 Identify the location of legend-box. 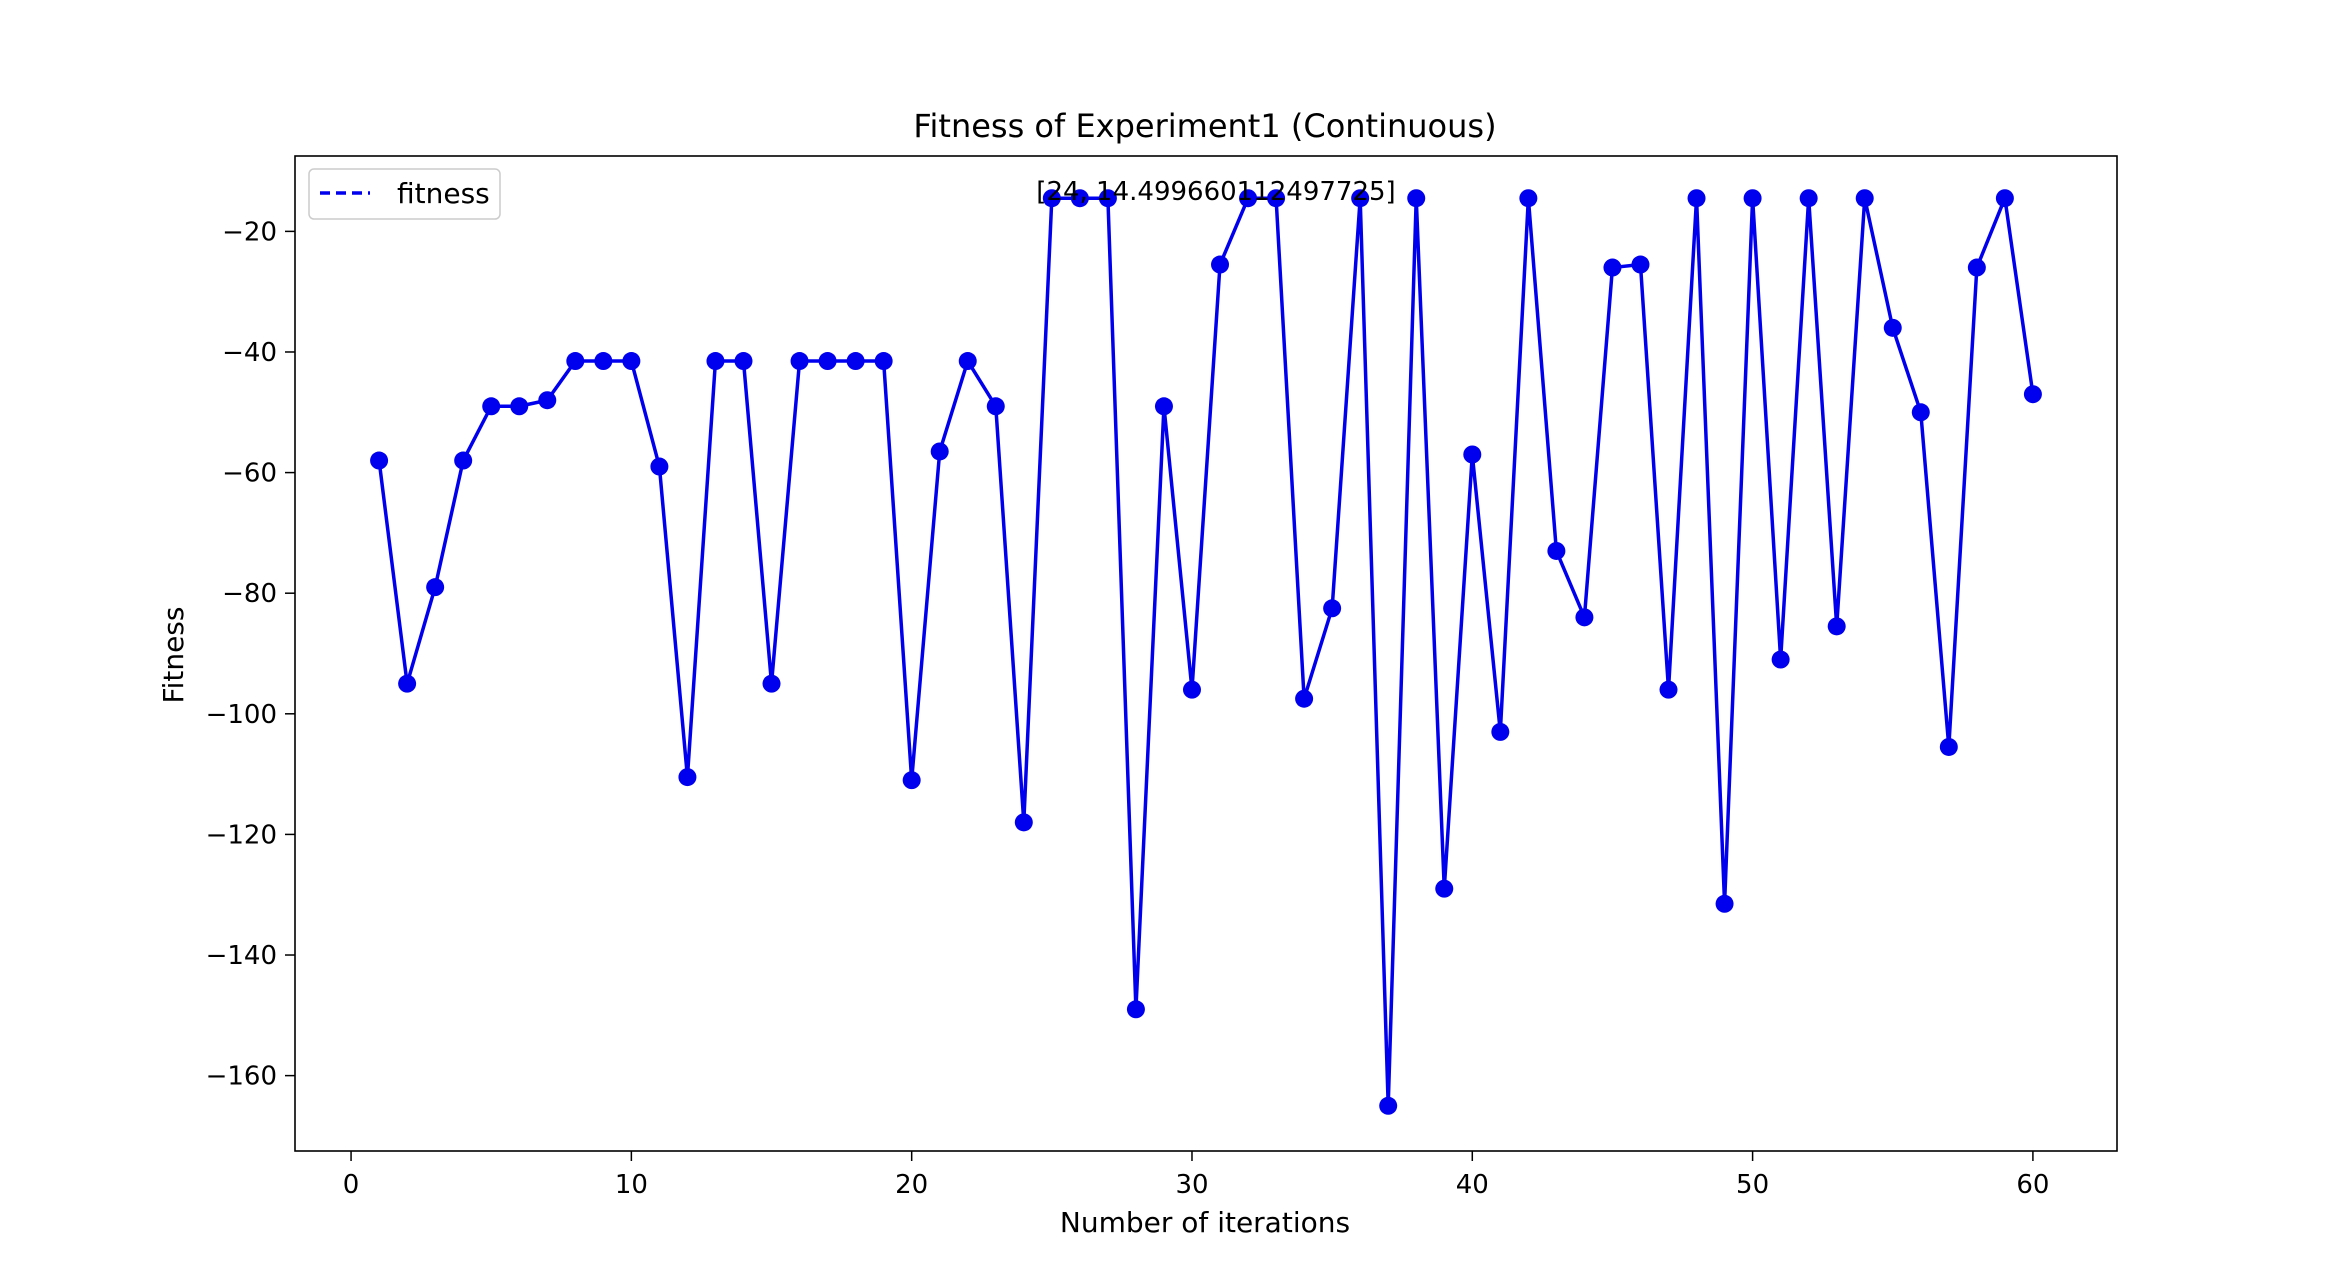
(404, 194).